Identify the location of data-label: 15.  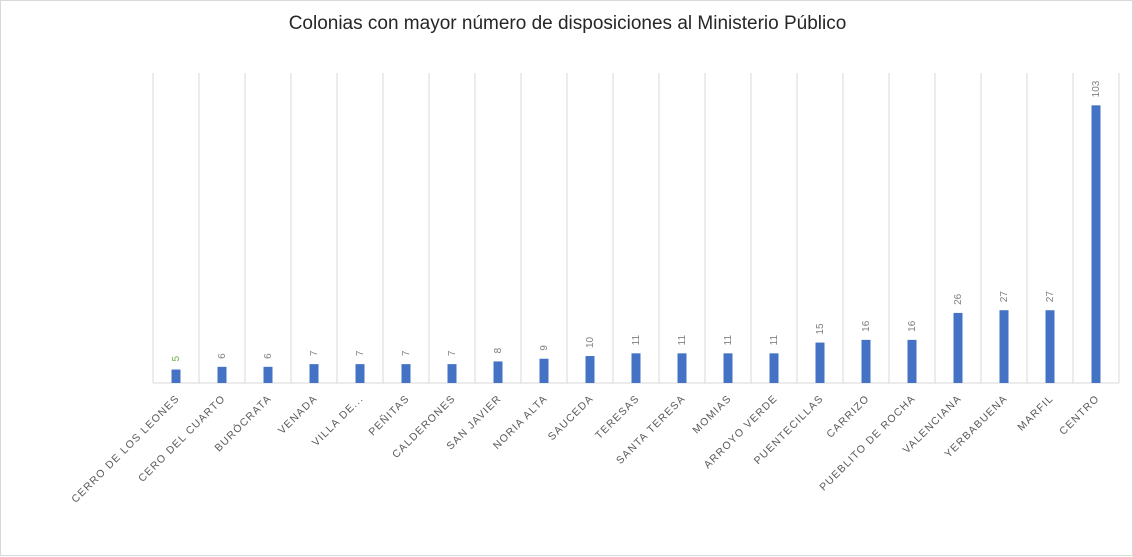
(820, 329).